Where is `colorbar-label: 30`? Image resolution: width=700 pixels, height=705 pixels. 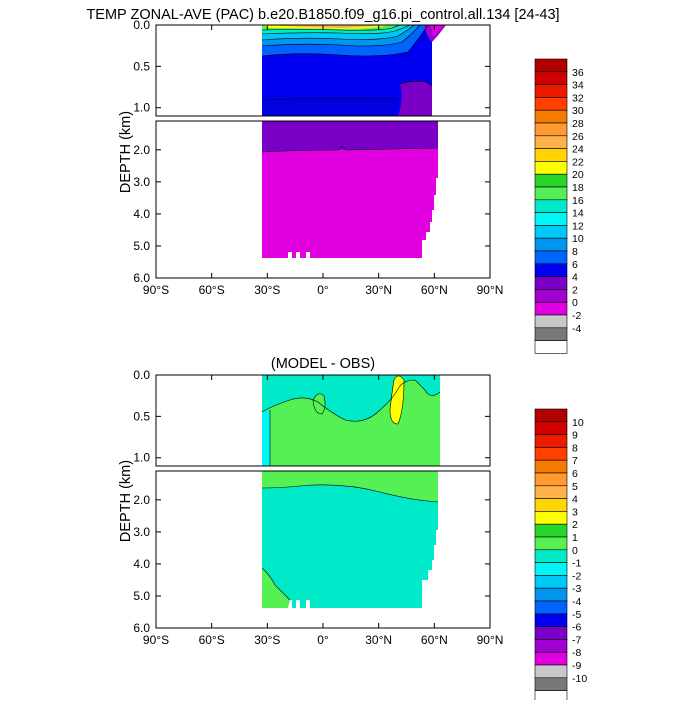 colorbar-label: 30 is located at coordinates (578, 111).